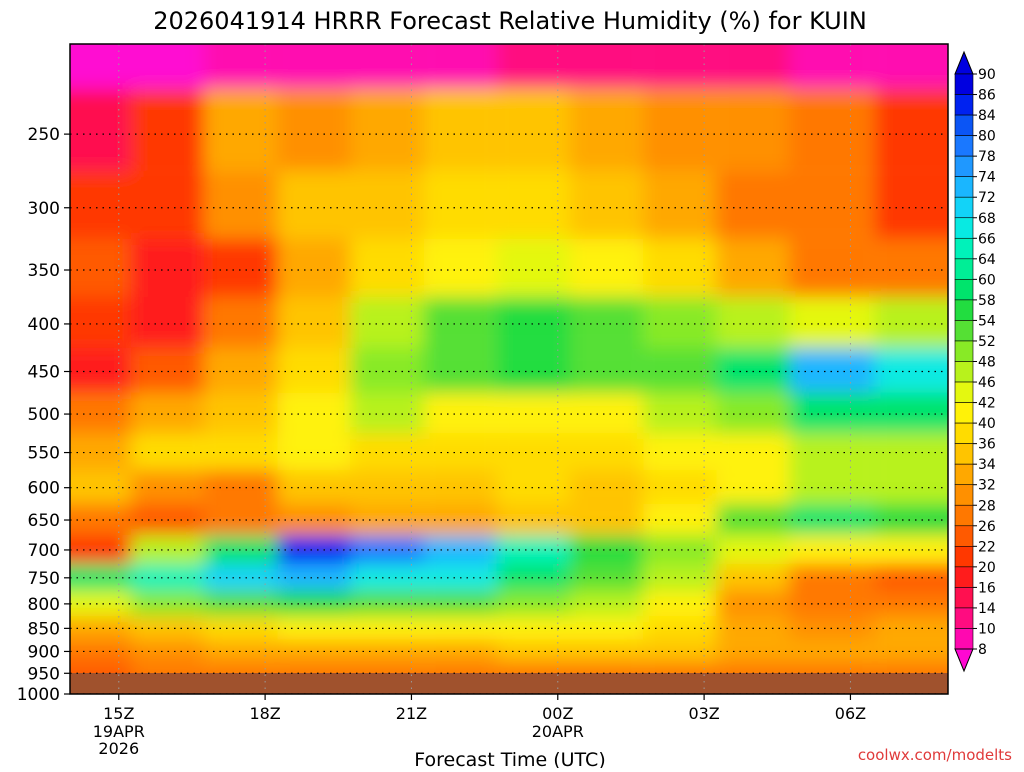 The image size is (1024, 772). I want to click on colorbar-label: 40, so click(987, 424).